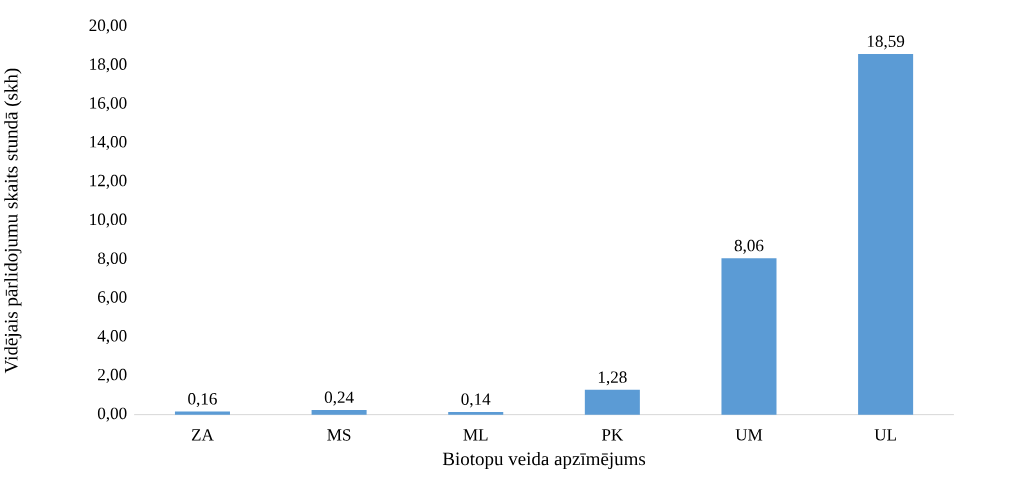  What do you see at coordinates (13, 221) in the screenshot?
I see `y-axis-title: Vidējais pārlidojumu skaits stundā (skh)` at bounding box center [13, 221].